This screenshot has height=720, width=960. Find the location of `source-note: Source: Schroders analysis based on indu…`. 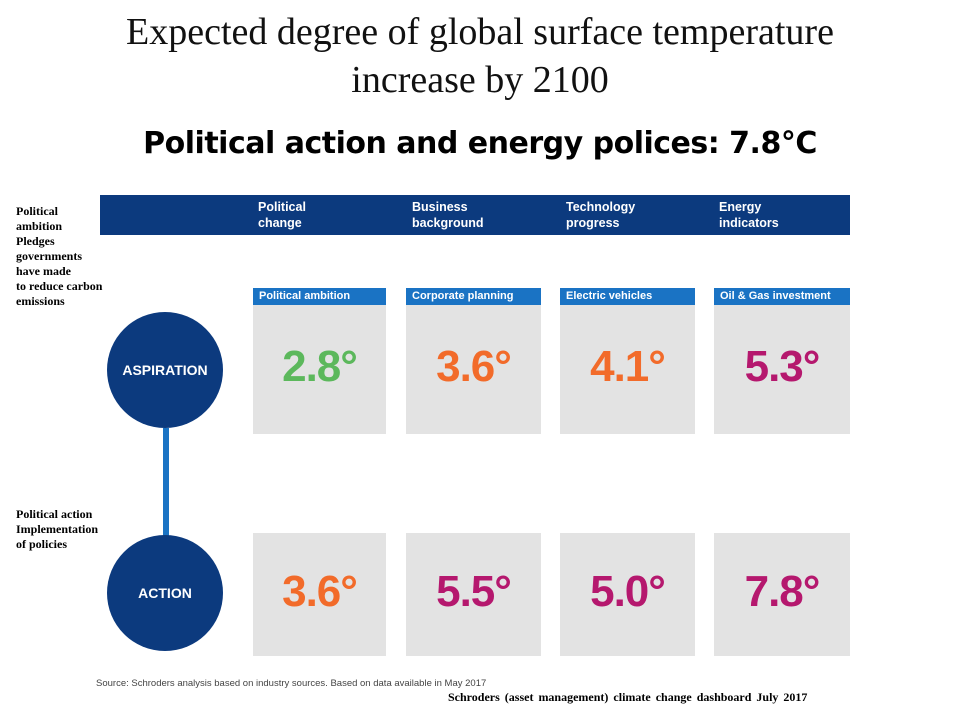

source-note: Source: Schroders analysis based on indu… is located at coordinates (291, 683).